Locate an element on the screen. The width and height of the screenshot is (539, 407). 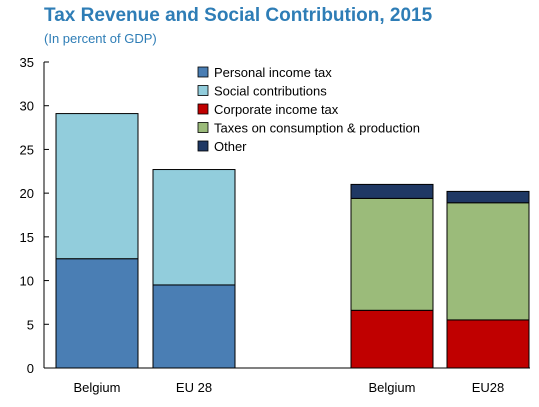
y-tick-label: 15 is located at coordinates (27, 237).